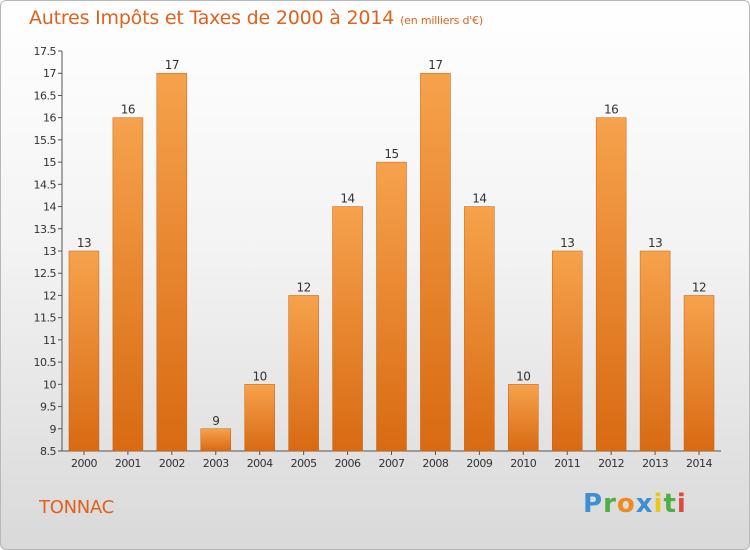  I want to click on x-tick-label: 2001, so click(128, 463).